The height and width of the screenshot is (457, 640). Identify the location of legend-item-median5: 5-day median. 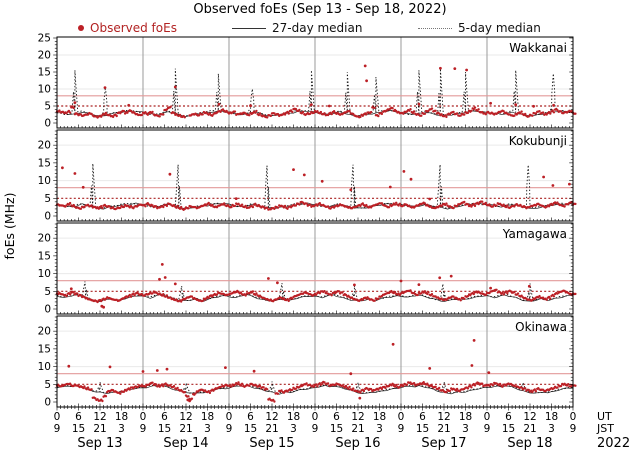
(479, 28).